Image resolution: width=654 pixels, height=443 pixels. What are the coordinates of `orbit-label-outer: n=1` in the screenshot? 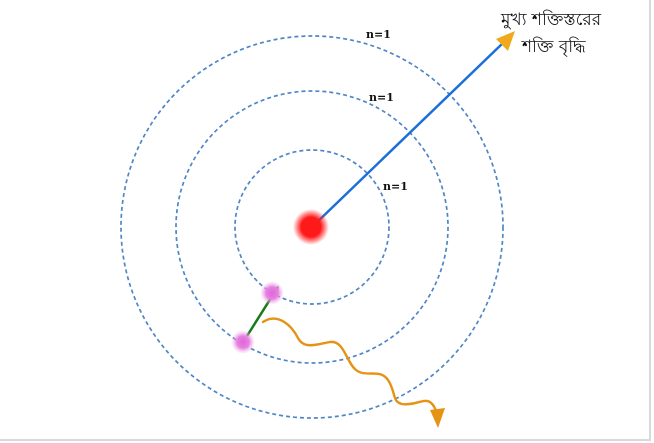 It's located at (378, 34).